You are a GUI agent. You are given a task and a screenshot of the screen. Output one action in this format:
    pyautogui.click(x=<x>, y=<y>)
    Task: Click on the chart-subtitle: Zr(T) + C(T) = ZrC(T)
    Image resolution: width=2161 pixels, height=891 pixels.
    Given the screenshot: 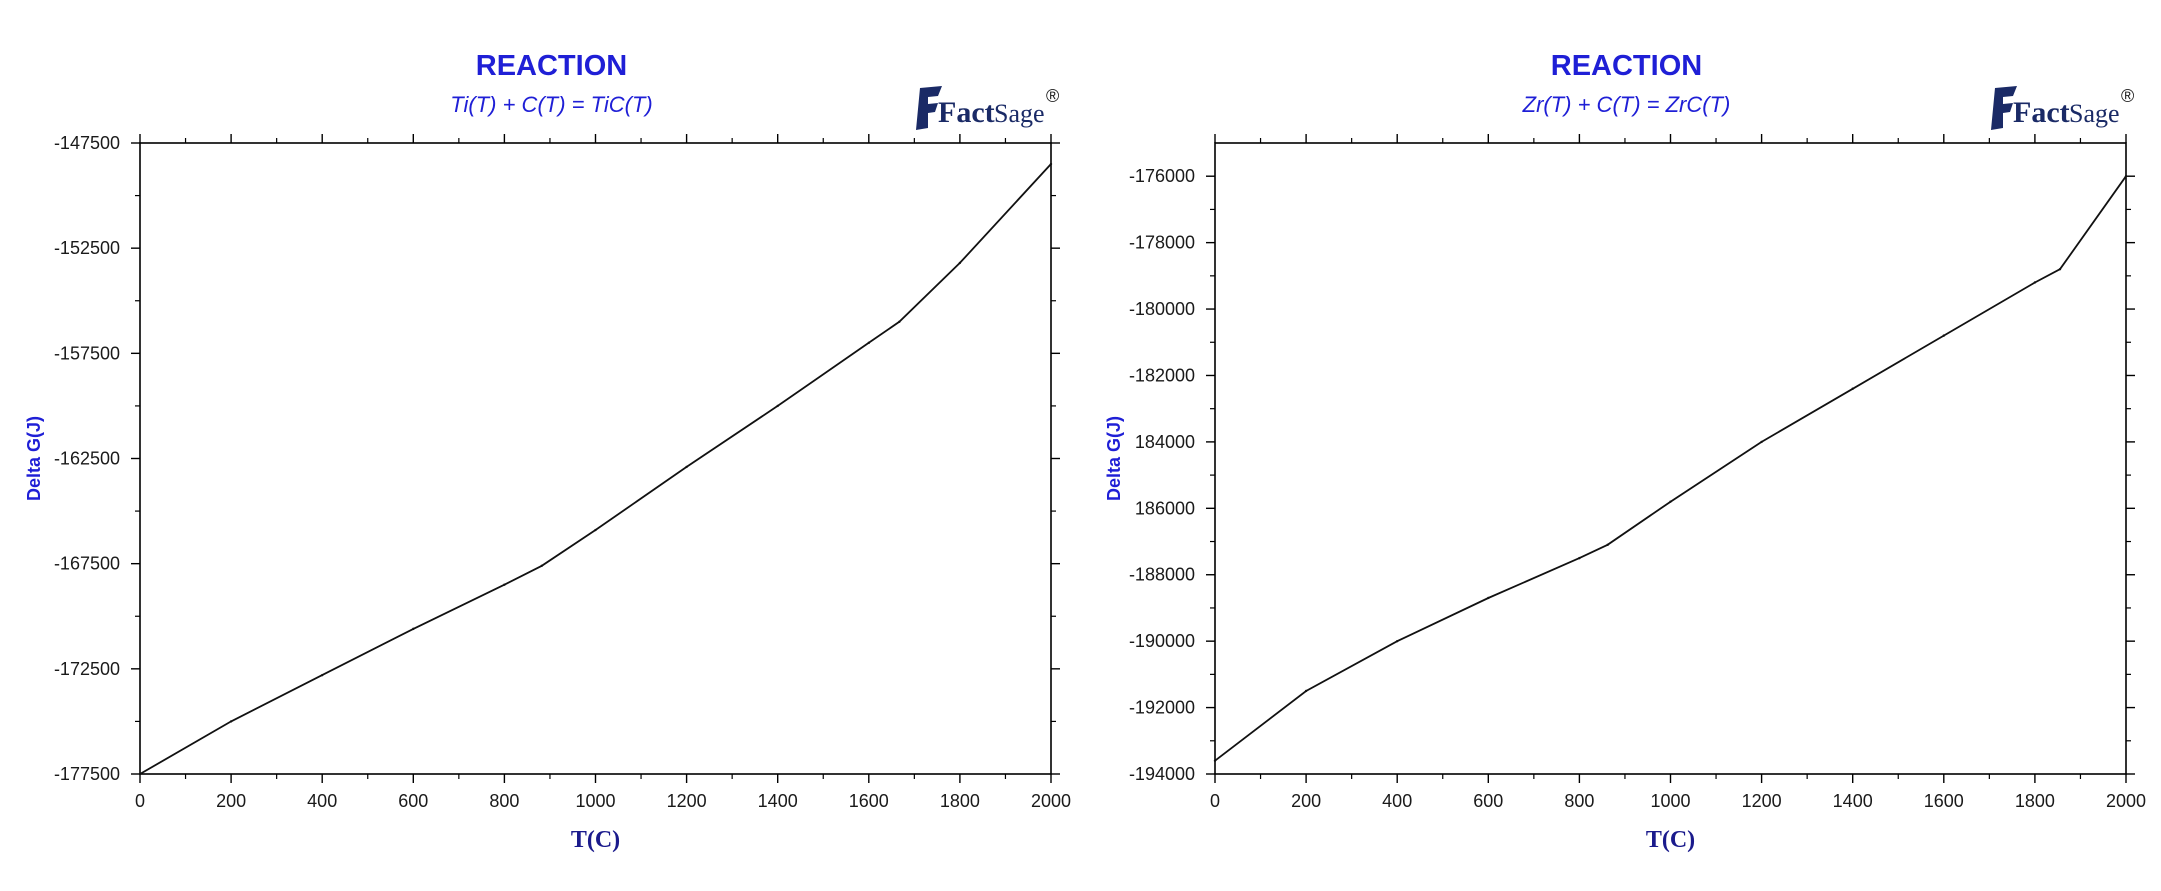 What is the action you would take?
    pyautogui.click(x=1626, y=104)
    